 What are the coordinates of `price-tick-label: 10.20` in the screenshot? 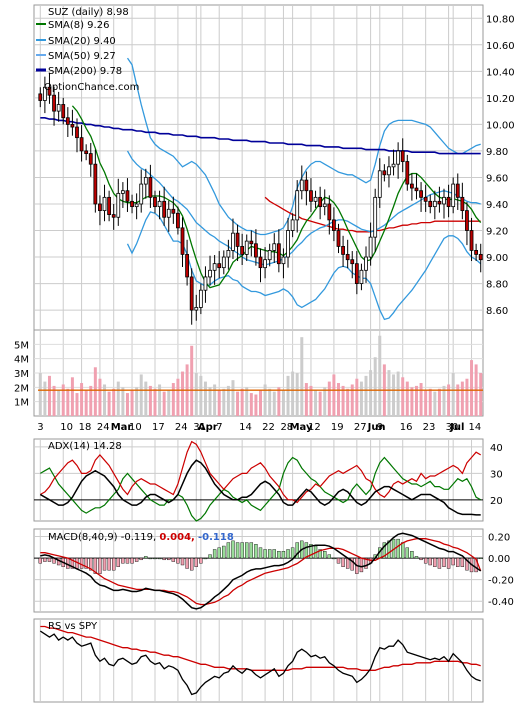 It's located at (500, 99).